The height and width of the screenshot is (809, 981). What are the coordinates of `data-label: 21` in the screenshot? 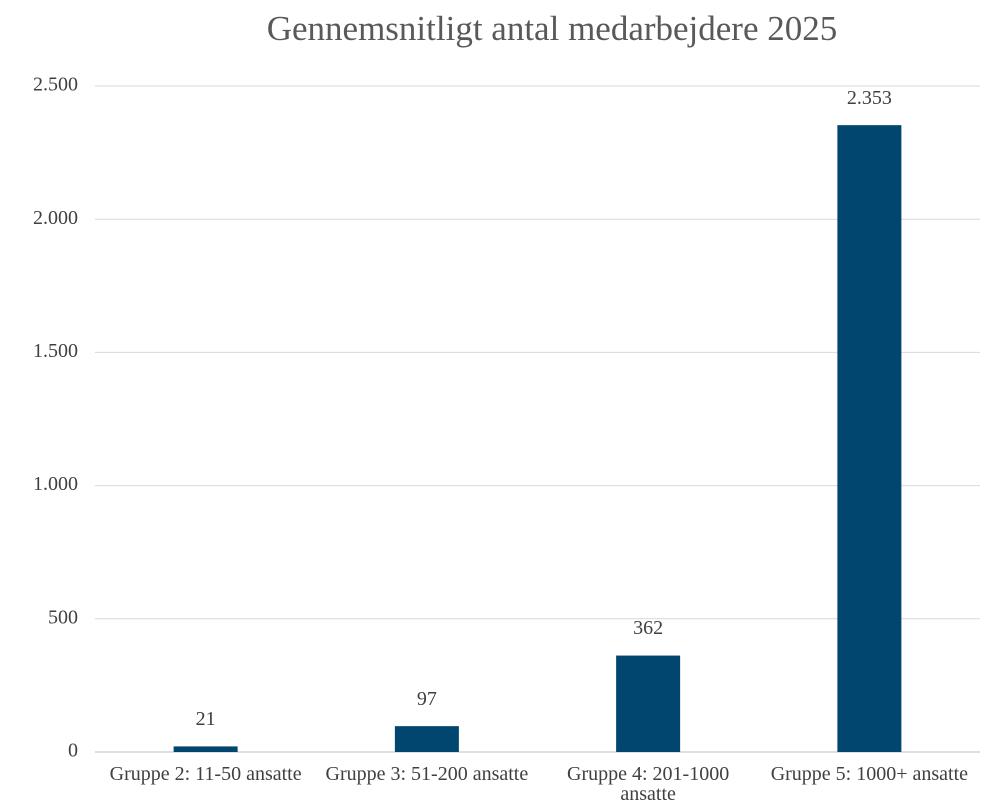 It's located at (206, 719).